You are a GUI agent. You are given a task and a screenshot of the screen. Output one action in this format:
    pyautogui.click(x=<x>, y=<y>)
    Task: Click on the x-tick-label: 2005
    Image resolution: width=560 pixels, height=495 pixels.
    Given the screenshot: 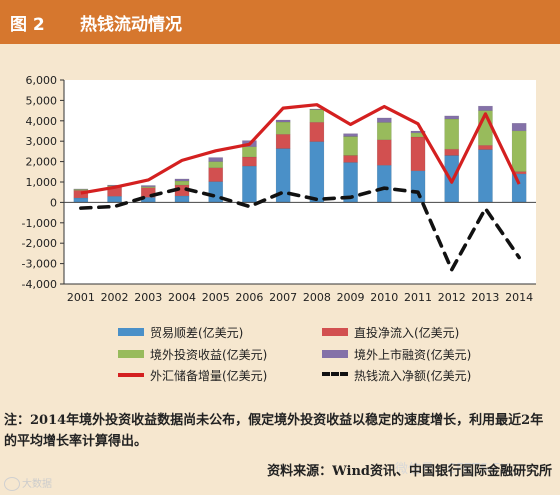 What is the action you would take?
    pyautogui.click(x=216, y=297)
    